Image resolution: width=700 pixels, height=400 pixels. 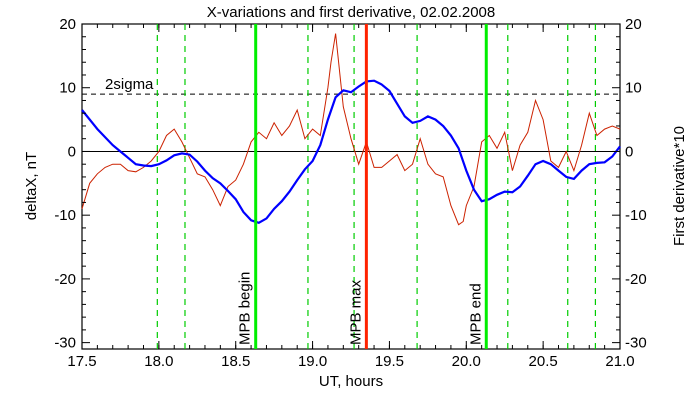 I want to click on y-left-tick-label: 0, so click(x=72, y=151).